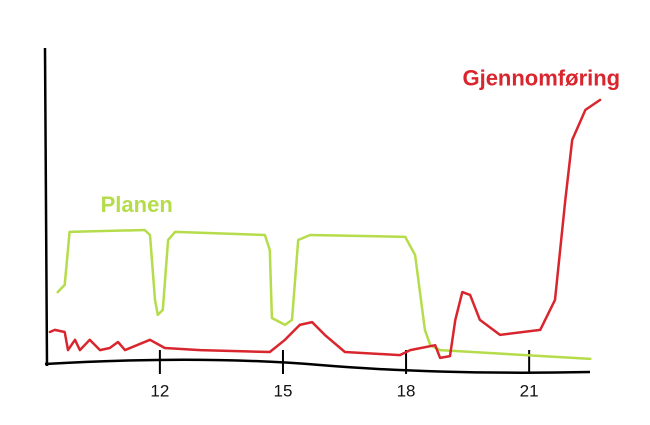 This screenshot has width=650, height=425. Describe the element at coordinates (137, 204) in the screenshot. I see `series-label: Planen` at that location.